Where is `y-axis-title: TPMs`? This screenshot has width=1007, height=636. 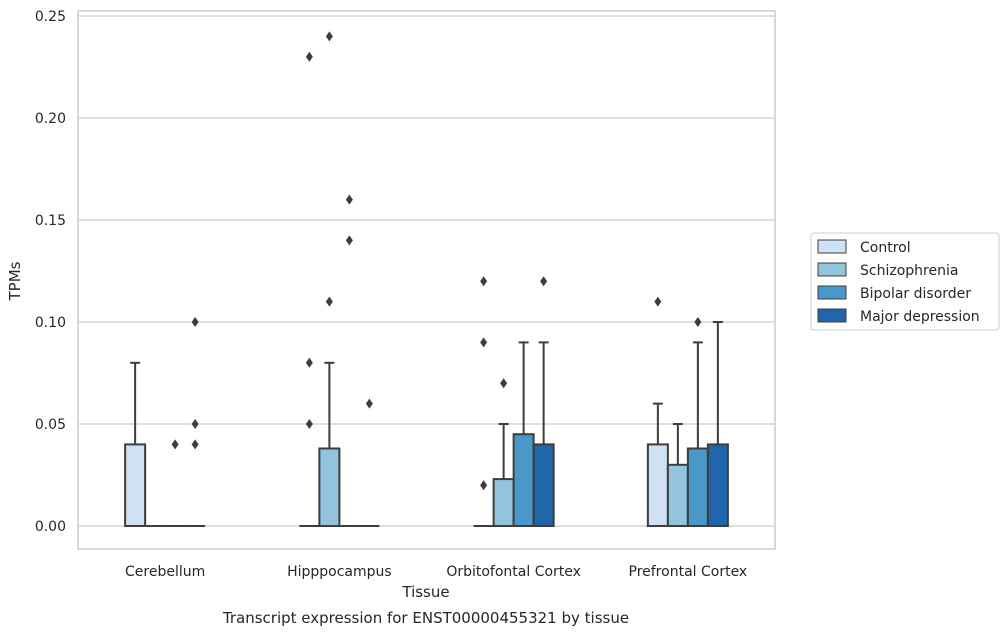
y-axis-title: TPMs is located at coordinates (15, 281).